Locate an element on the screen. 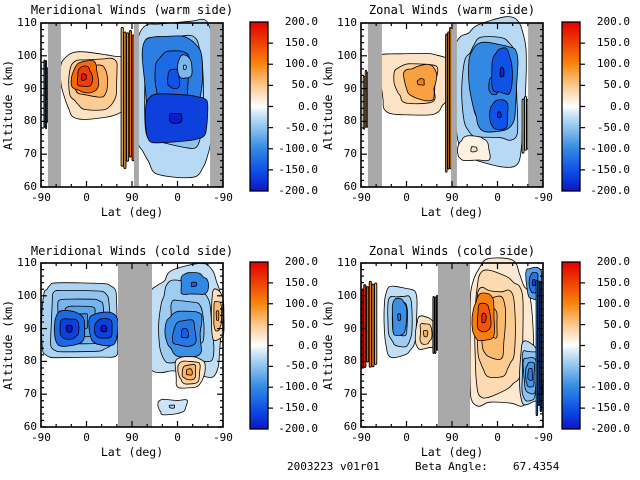  panel1-xaxis-label: Lat (deg) is located at coordinates (132, 212).